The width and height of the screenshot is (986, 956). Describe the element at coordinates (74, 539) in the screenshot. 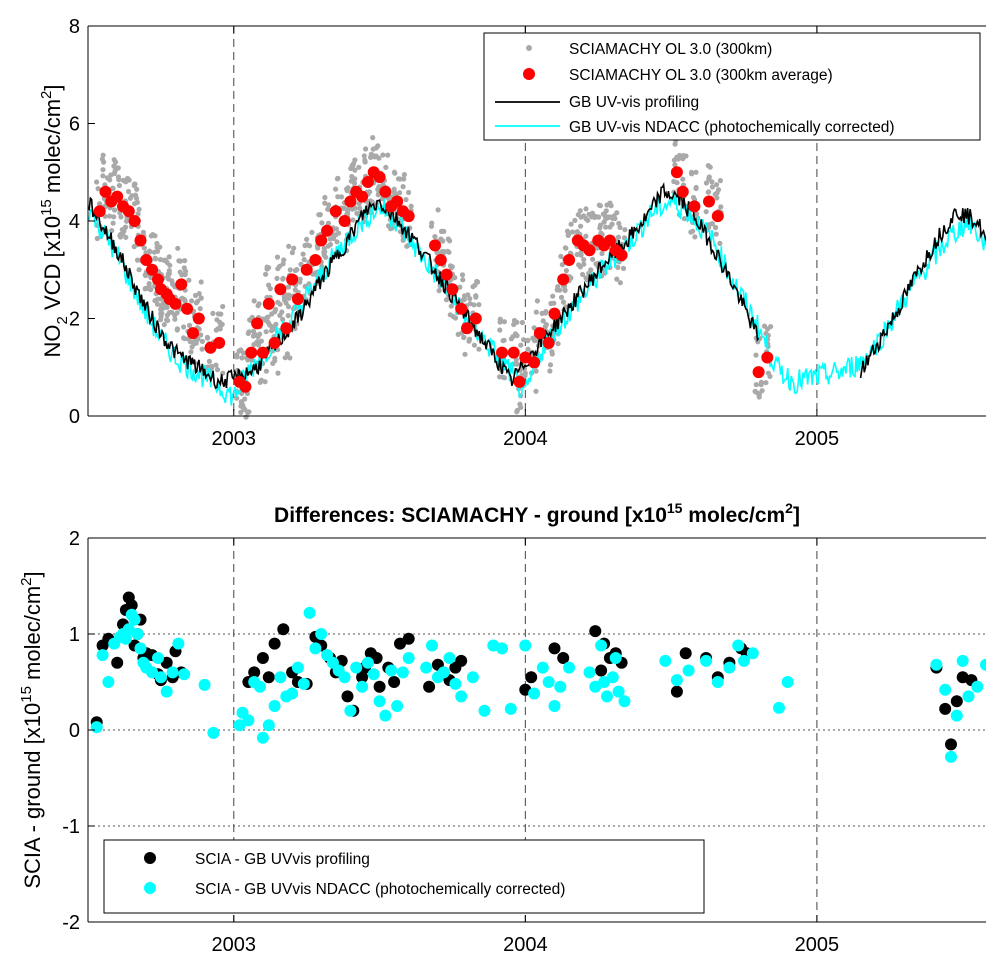

I see `ytick-label: 2` at that location.